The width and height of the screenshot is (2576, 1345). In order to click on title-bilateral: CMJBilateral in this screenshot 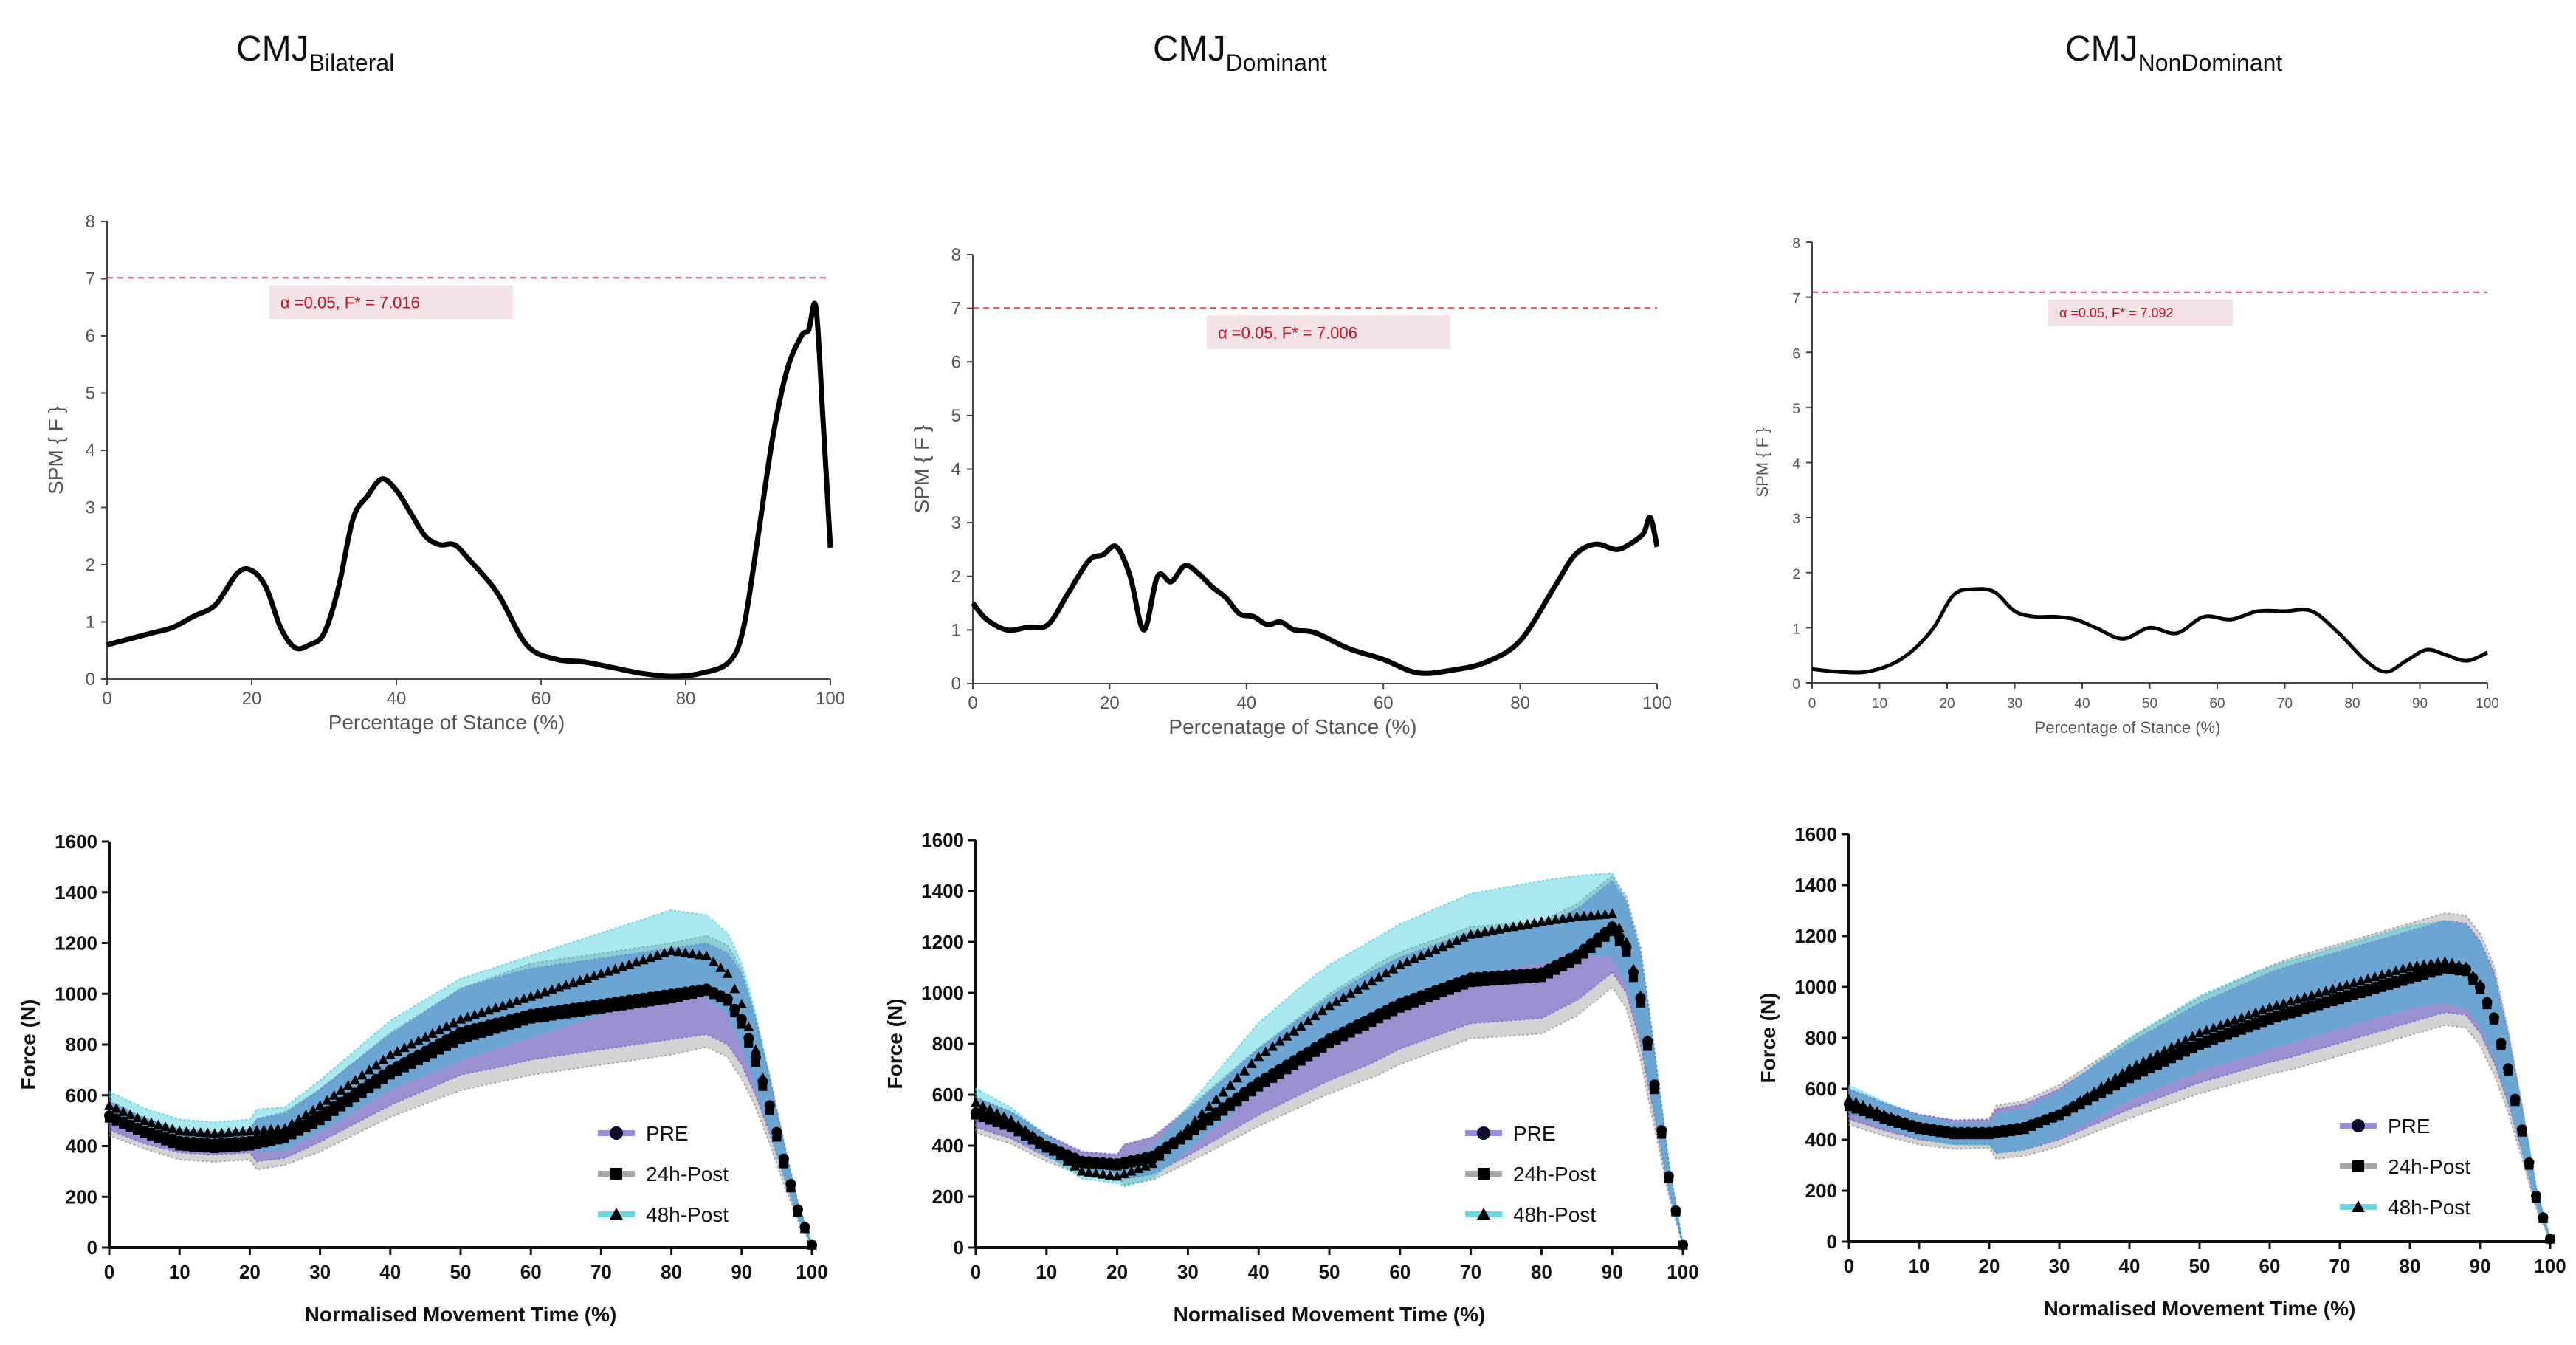, I will do `click(315, 53)`.